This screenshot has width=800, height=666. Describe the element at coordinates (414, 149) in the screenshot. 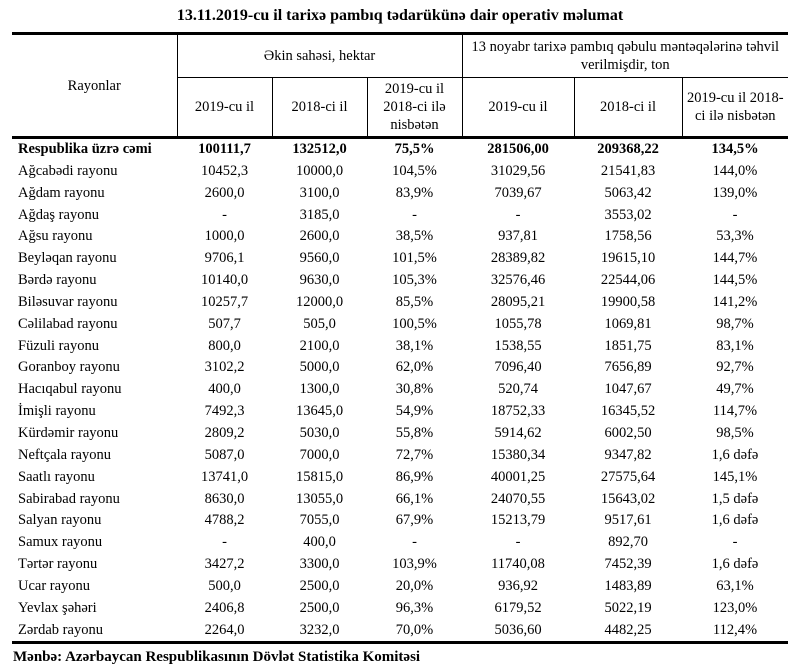

I see `value-cell: 75,5%` at that location.